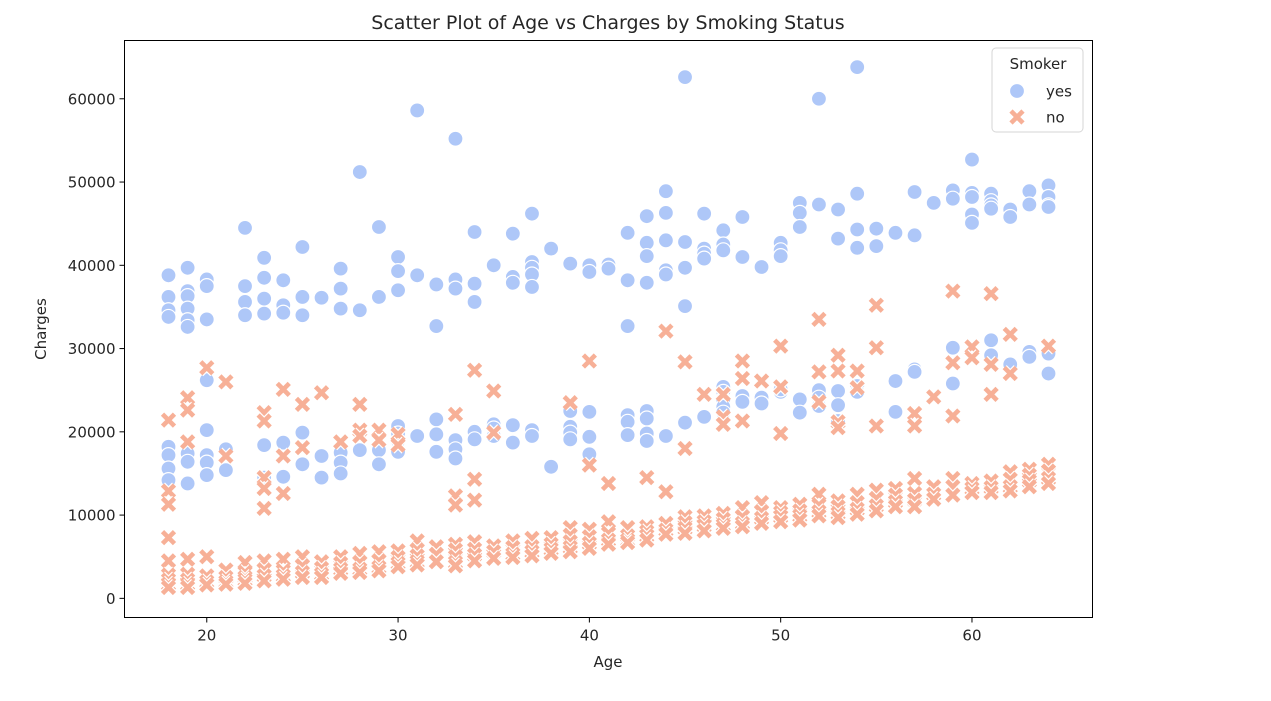 This screenshot has height=701, width=1271. Describe the element at coordinates (92, 99) in the screenshot. I see `y-tick-label: 60000` at that location.